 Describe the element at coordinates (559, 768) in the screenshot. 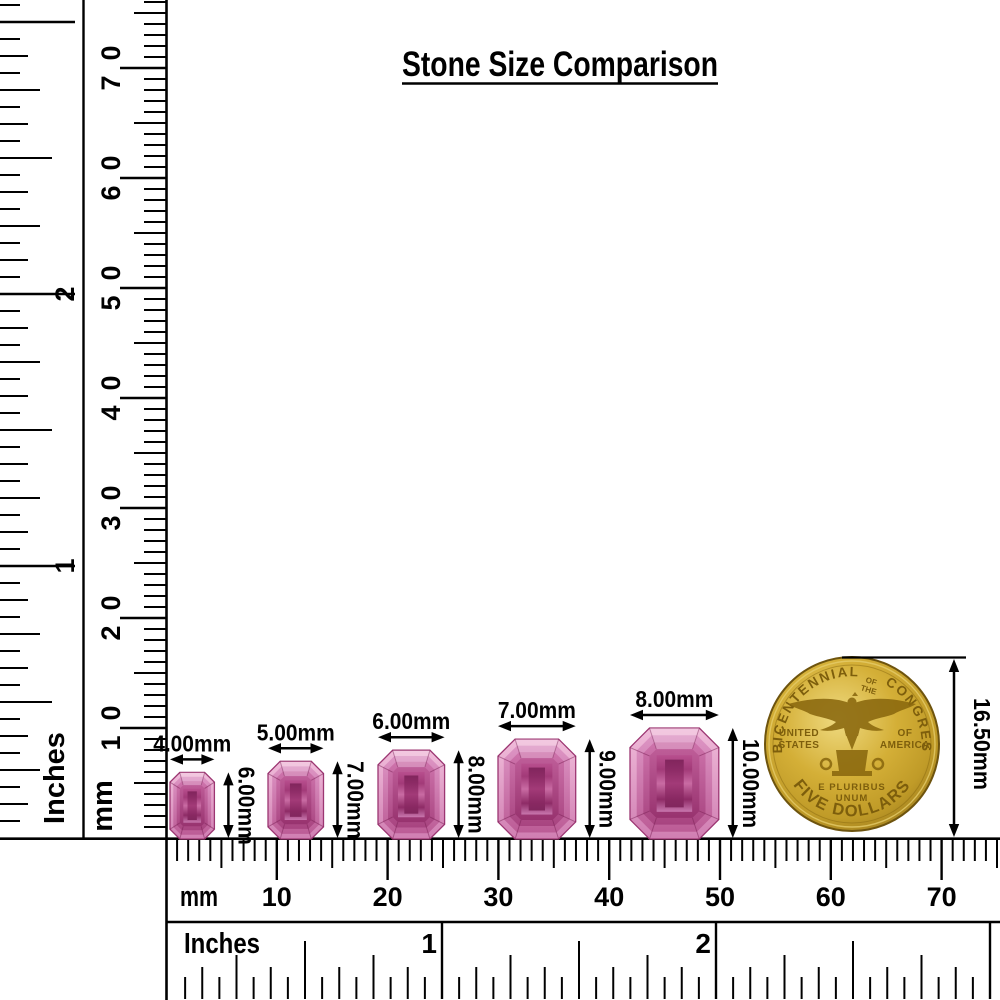

I see `stone-7x9: 7.00mm 9.00mm` at that location.